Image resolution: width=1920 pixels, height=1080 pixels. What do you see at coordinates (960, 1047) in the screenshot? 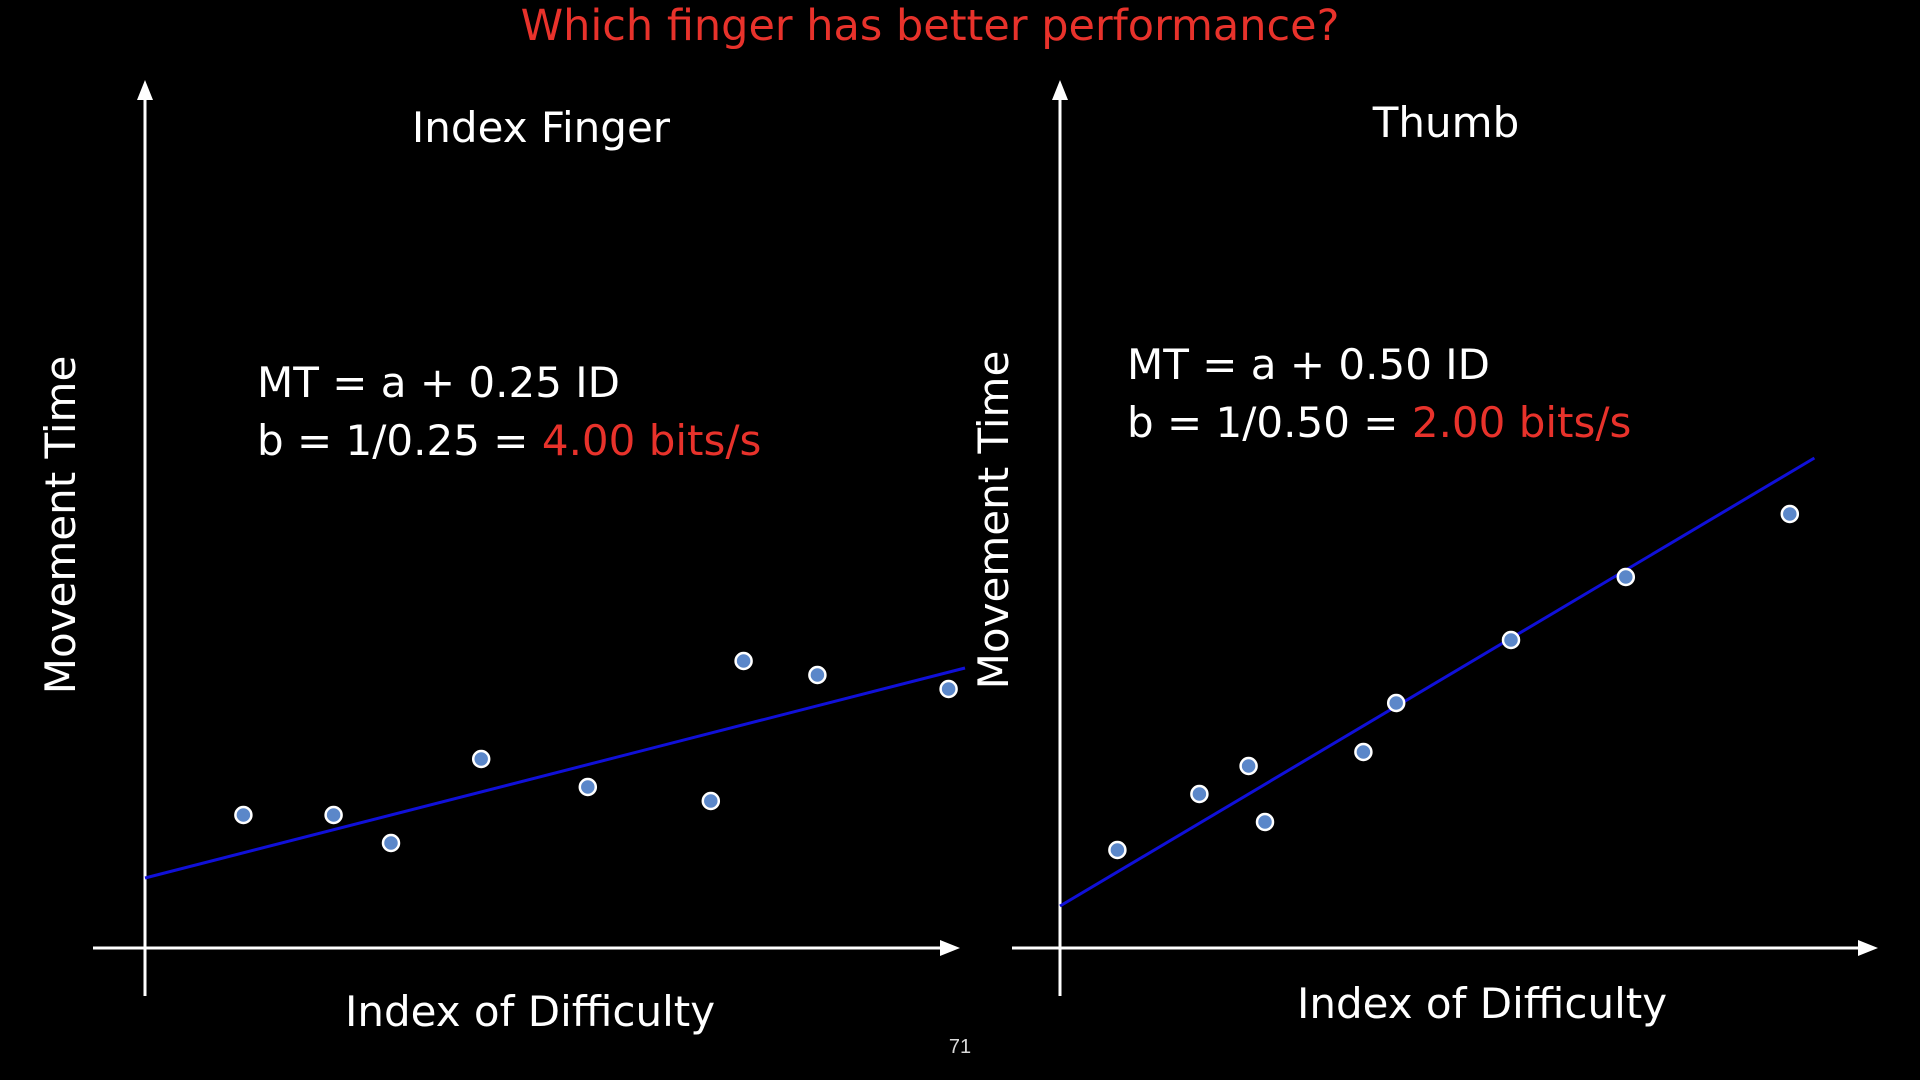
I see `page-number: 71` at bounding box center [960, 1047].